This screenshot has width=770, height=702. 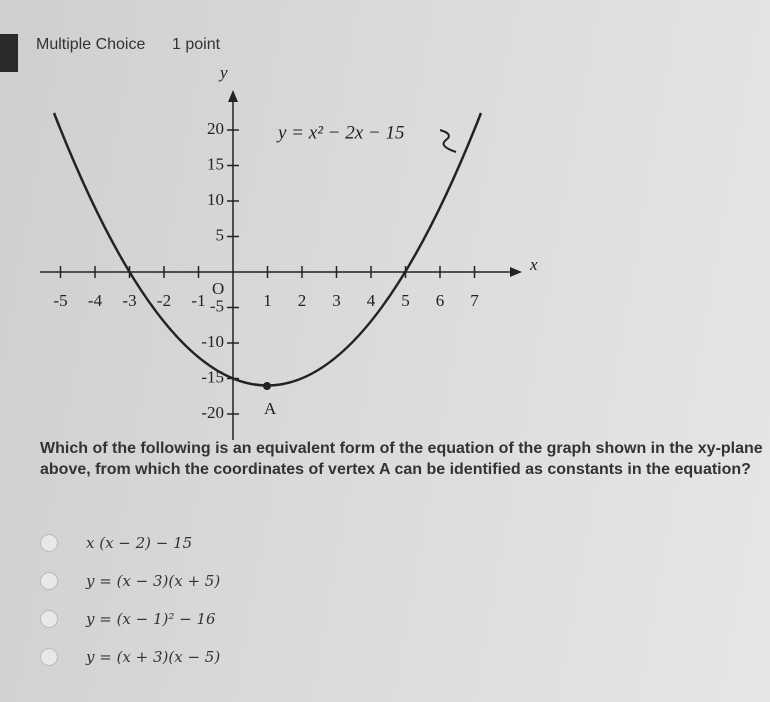 I want to click on x-tick-label: 6, so click(x=440, y=300).